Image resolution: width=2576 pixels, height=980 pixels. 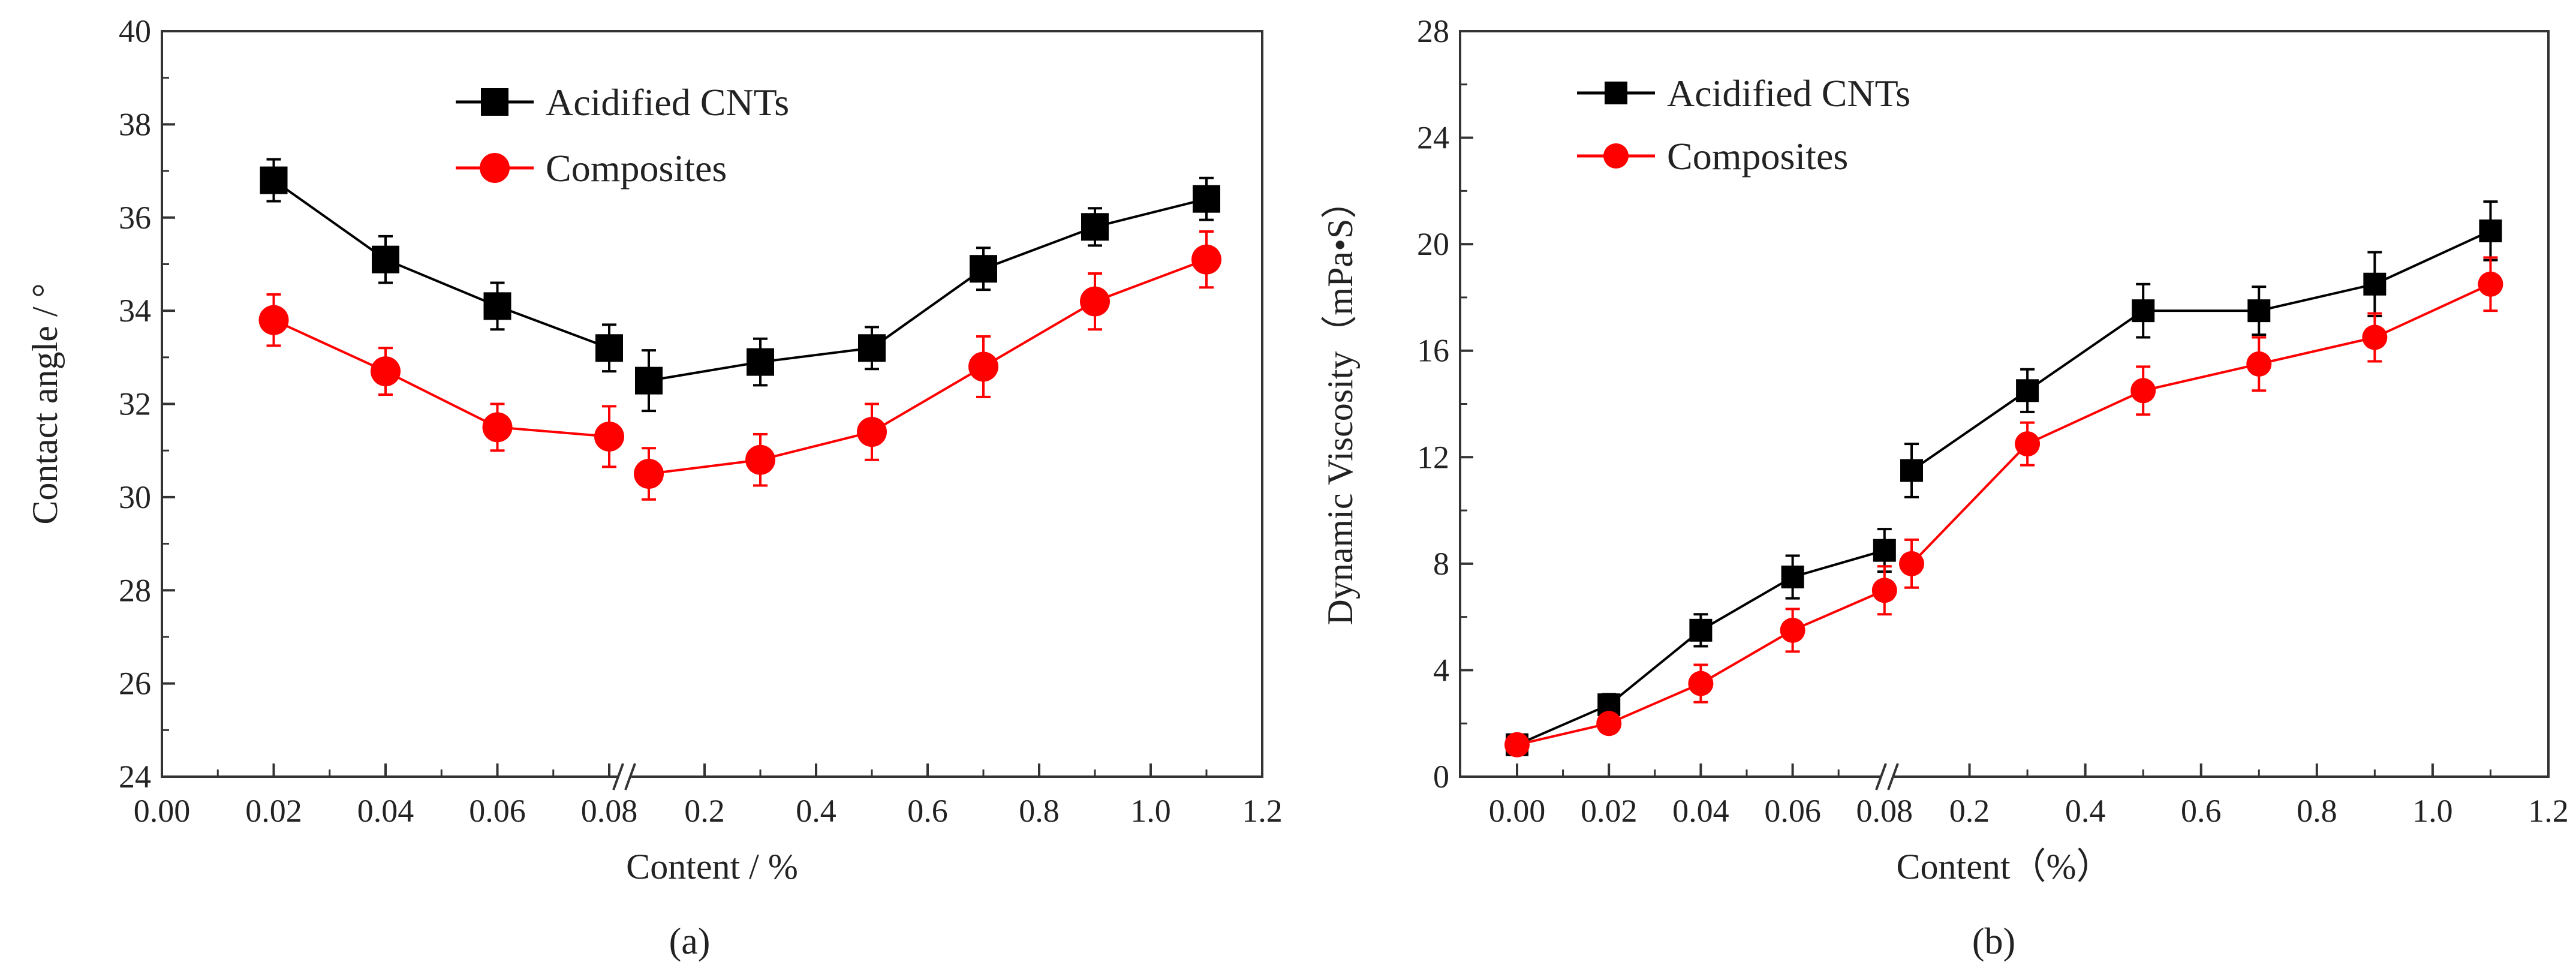 I want to click on x-tick-label: 0.04, so click(x=1700, y=811).